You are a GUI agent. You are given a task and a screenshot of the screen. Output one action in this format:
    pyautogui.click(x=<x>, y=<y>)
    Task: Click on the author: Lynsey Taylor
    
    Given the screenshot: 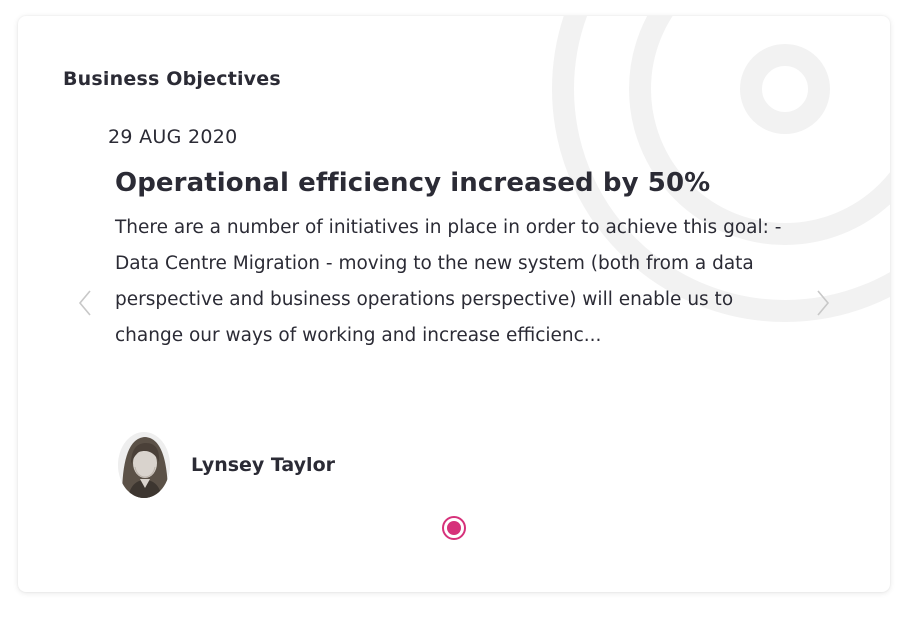 What is the action you would take?
    pyautogui.click(x=226, y=465)
    